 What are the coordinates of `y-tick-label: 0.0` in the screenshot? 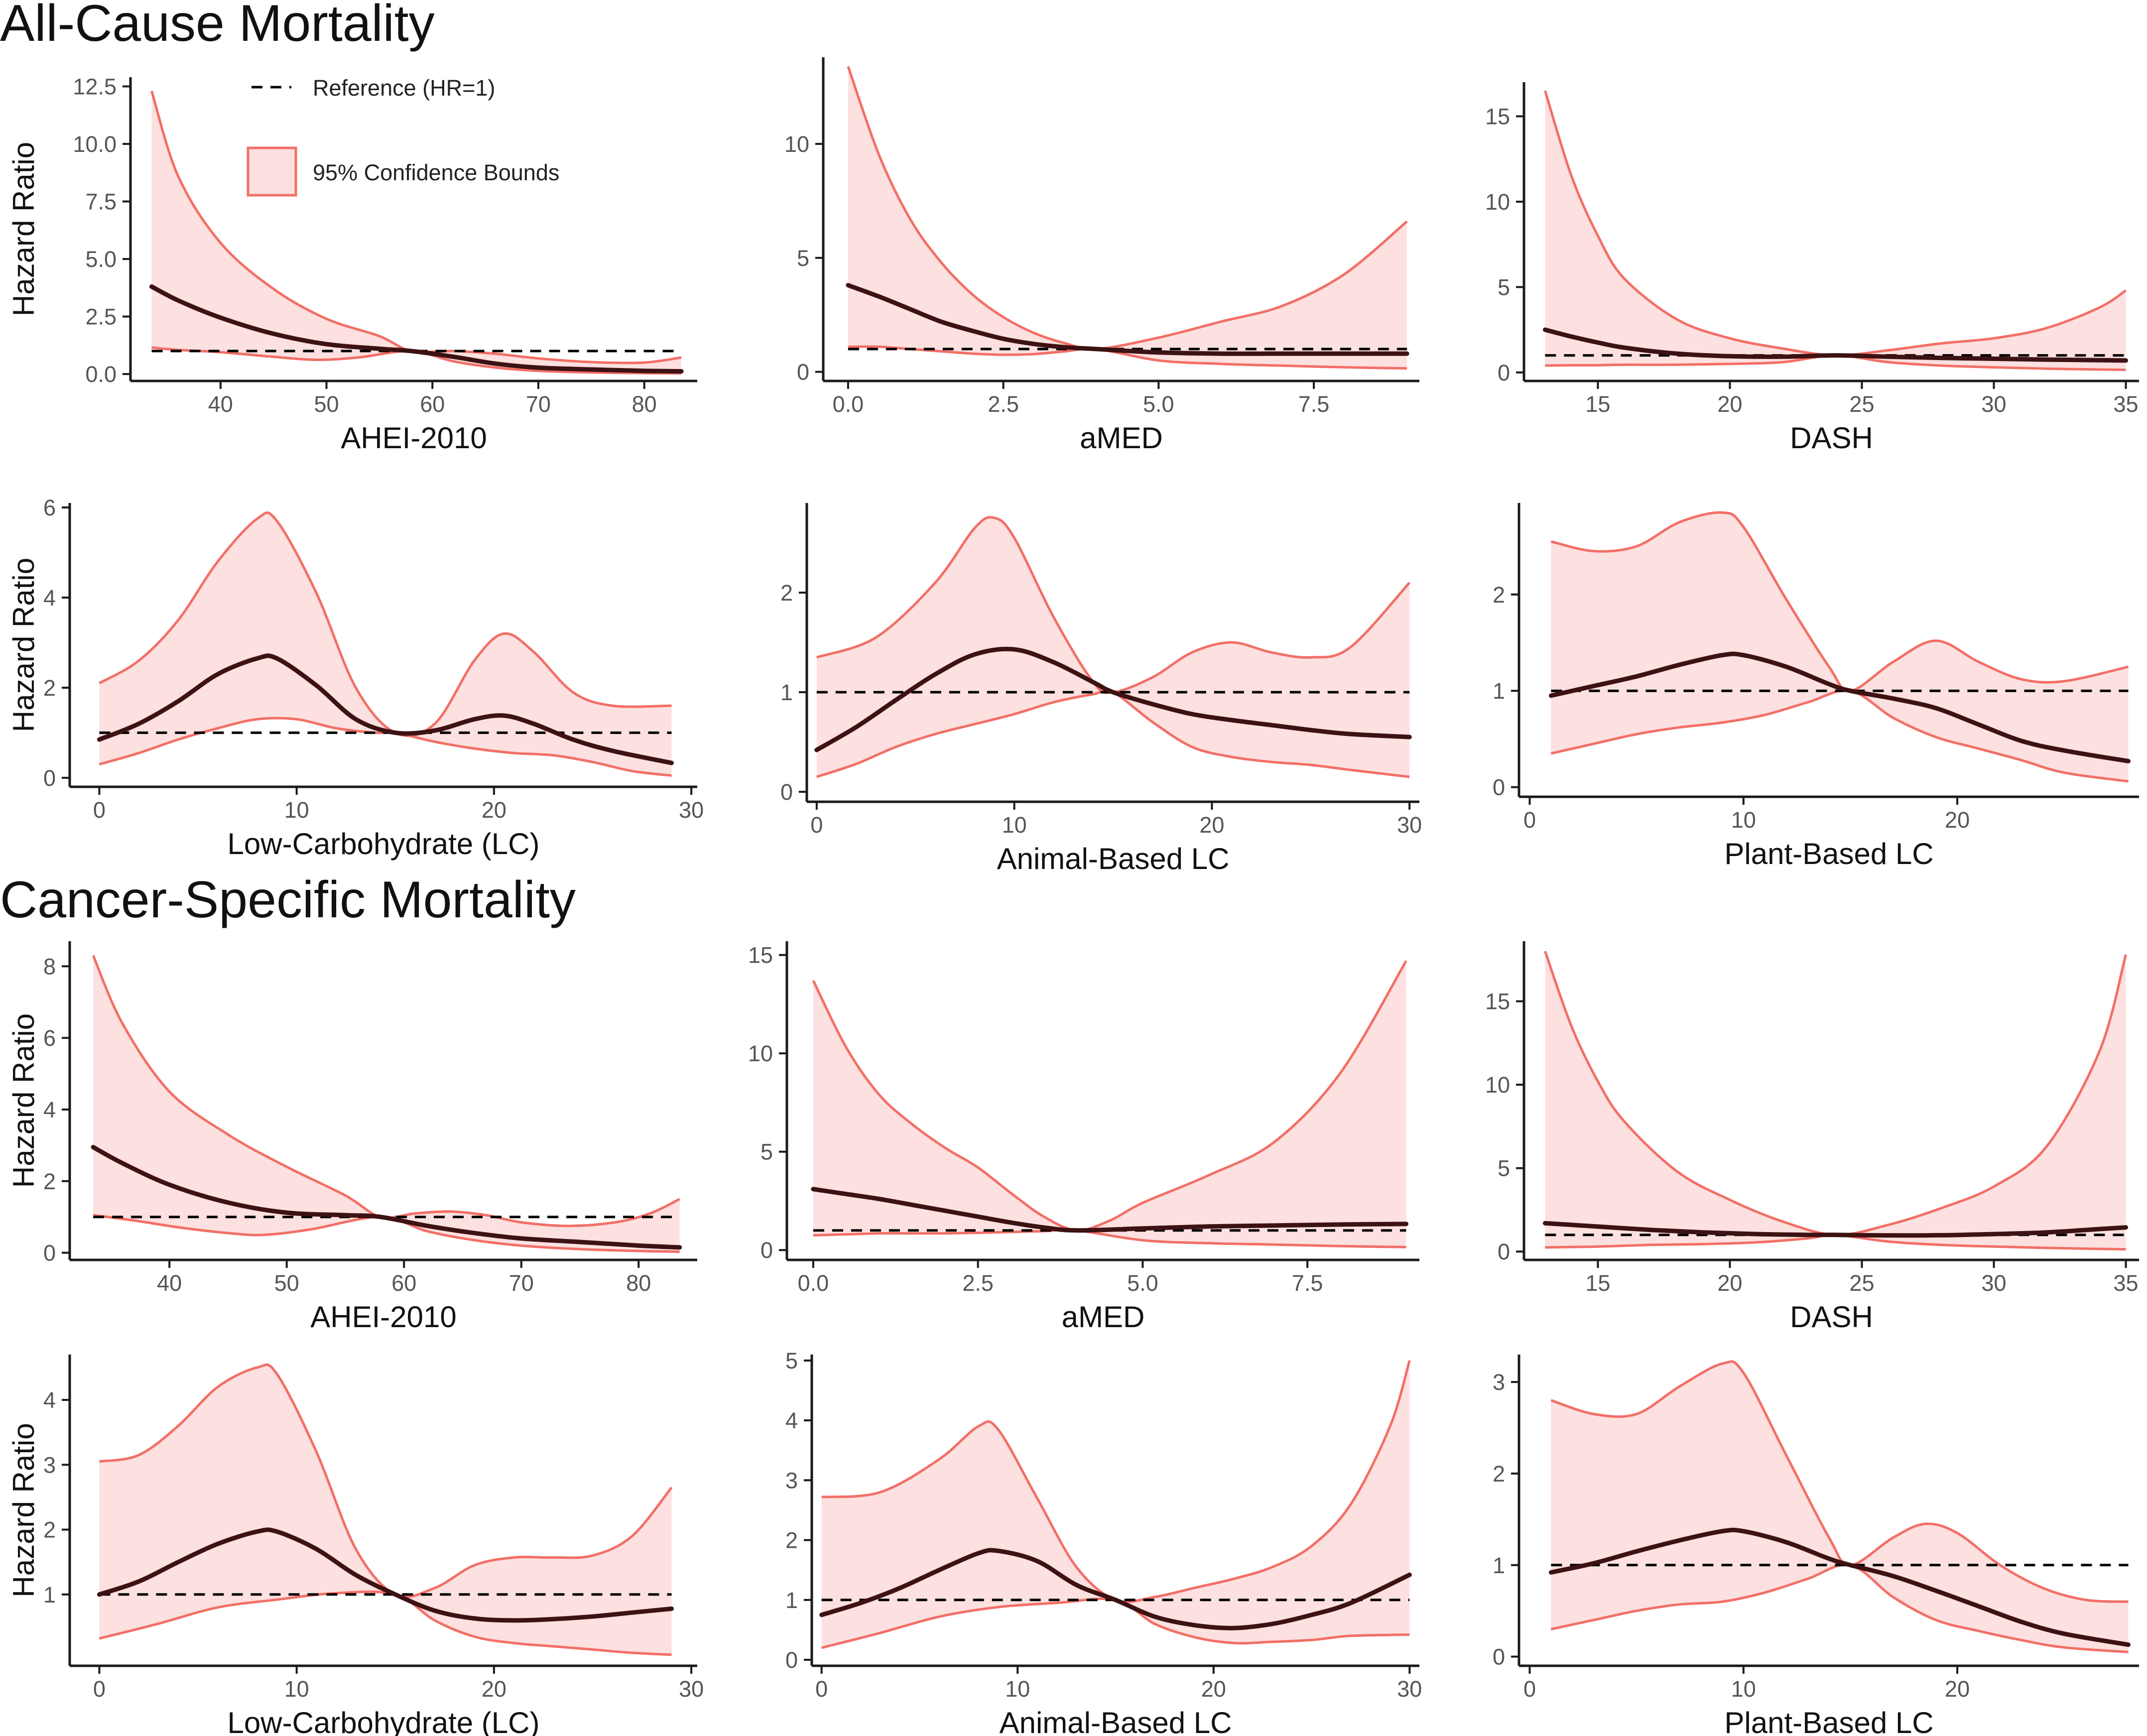 It's located at (101, 375).